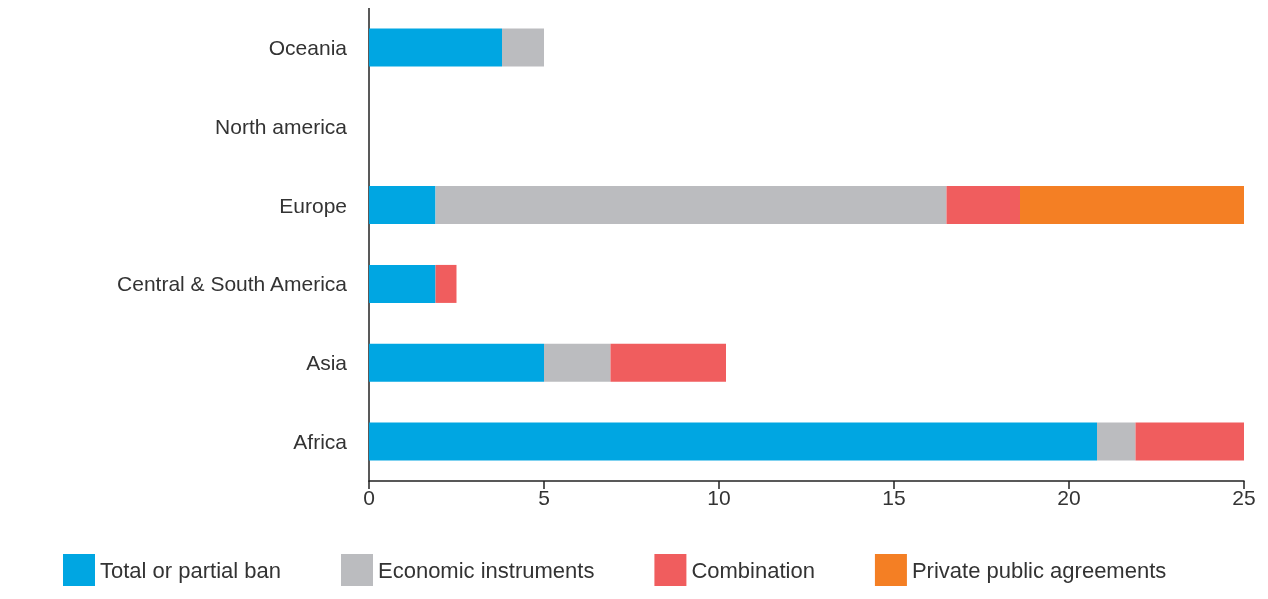 Image resolution: width=1268 pixels, height=599 pixels. I want to click on x-tick-label: 10, so click(719, 497).